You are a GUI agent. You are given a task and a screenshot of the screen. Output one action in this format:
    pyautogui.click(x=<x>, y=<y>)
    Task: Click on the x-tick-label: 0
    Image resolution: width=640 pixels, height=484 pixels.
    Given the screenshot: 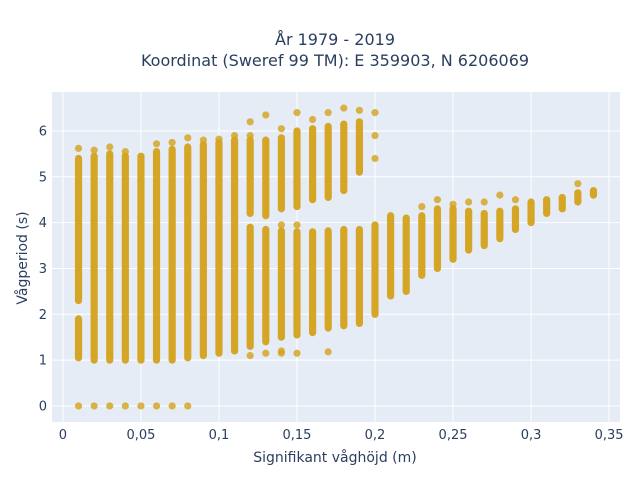 What is the action you would take?
    pyautogui.click(x=63, y=435)
    